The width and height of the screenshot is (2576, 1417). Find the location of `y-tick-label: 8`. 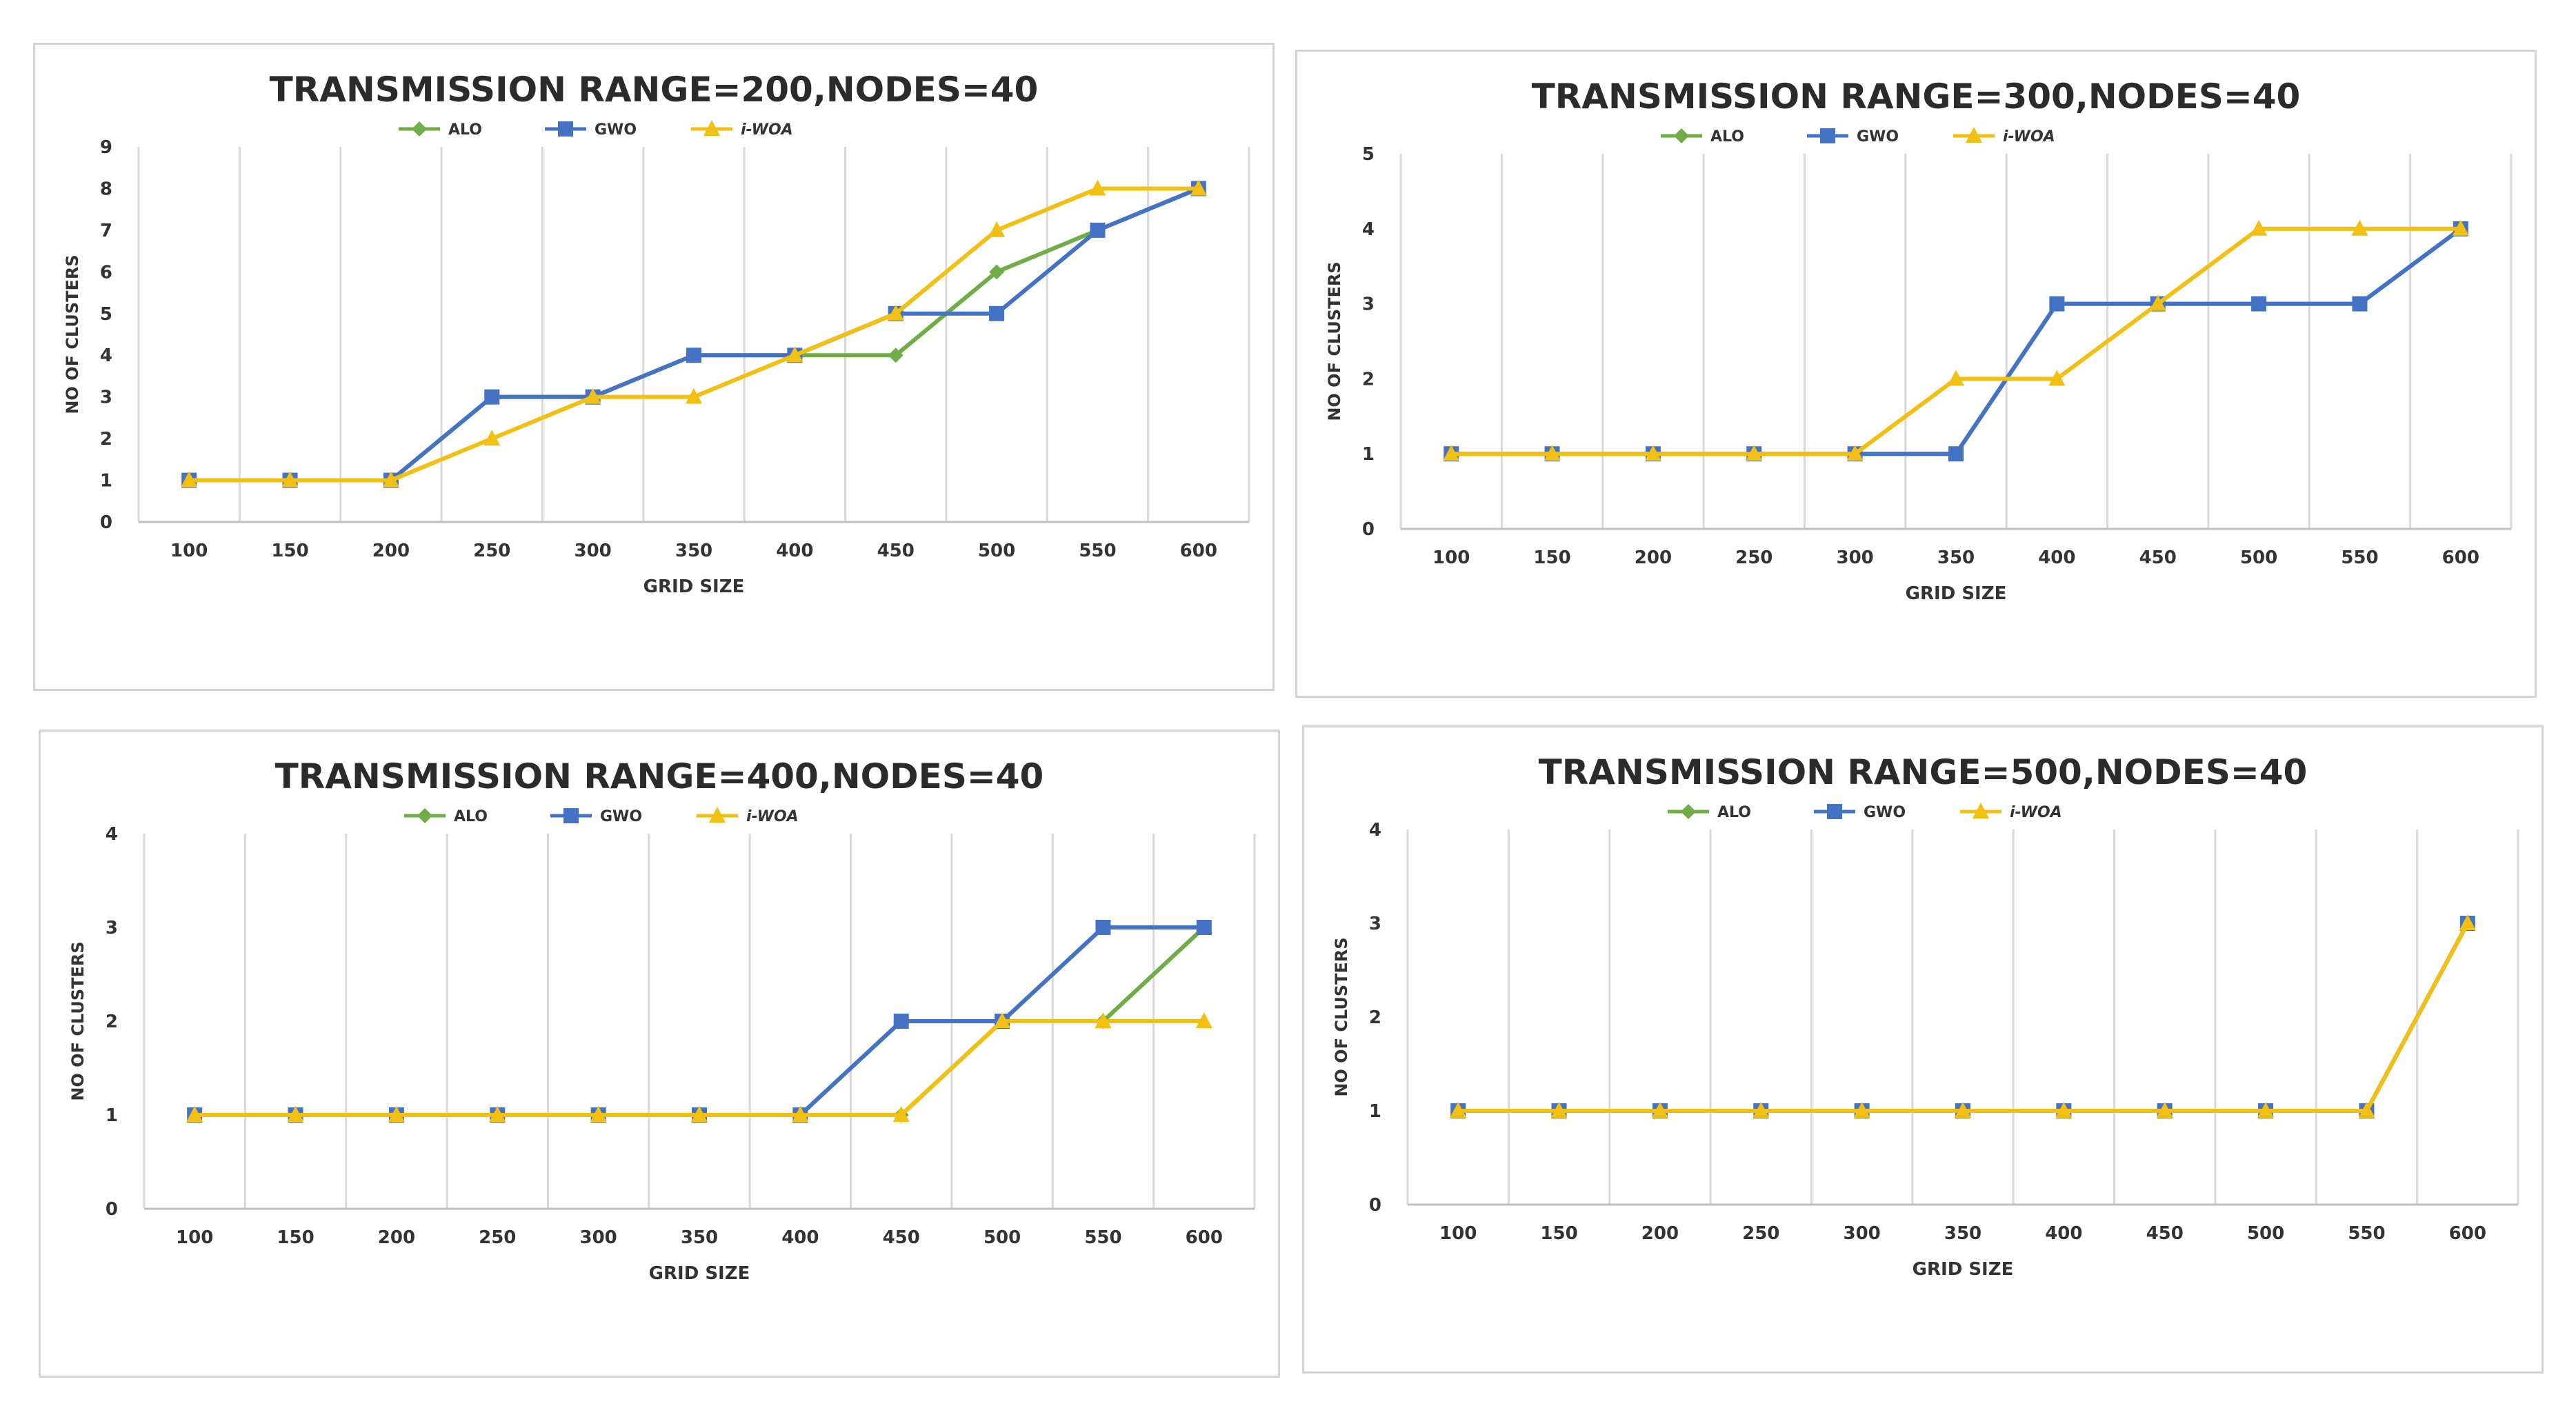

y-tick-label: 8 is located at coordinates (106, 189).